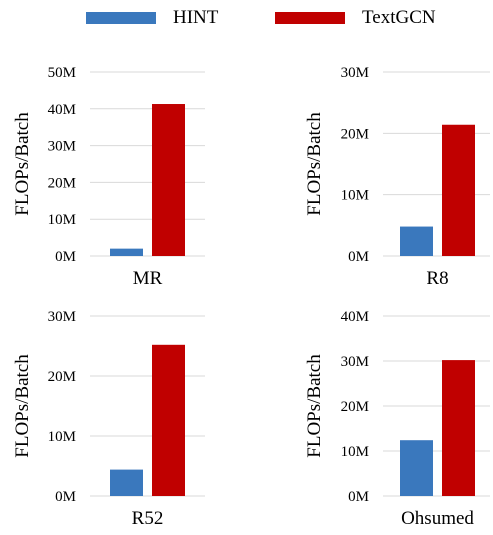 The width and height of the screenshot is (493, 535). I want to click on x-category-label: Ohsumed, so click(437, 518).